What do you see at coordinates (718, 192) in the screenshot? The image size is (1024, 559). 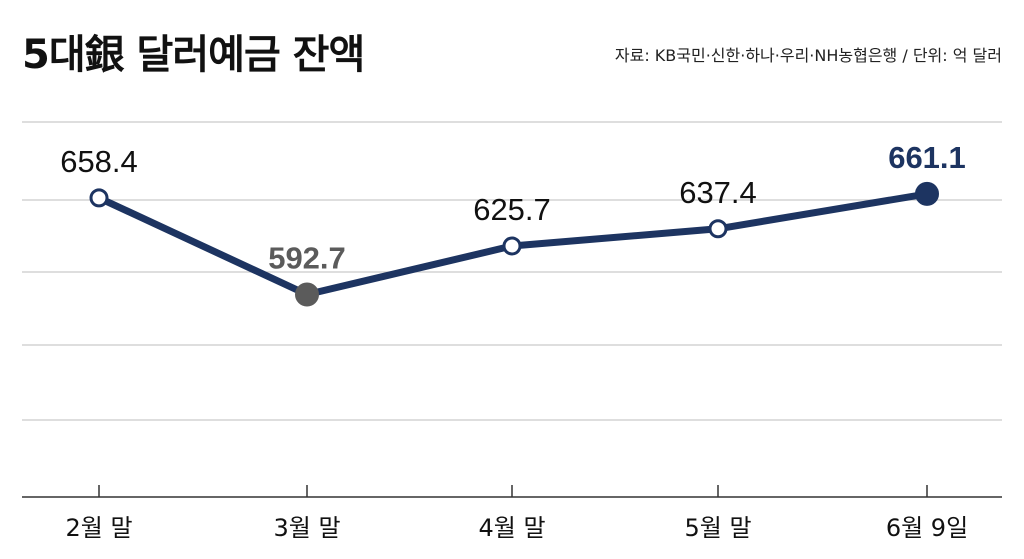 I see `data-label: 637.4` at bounding box center [718, 192].